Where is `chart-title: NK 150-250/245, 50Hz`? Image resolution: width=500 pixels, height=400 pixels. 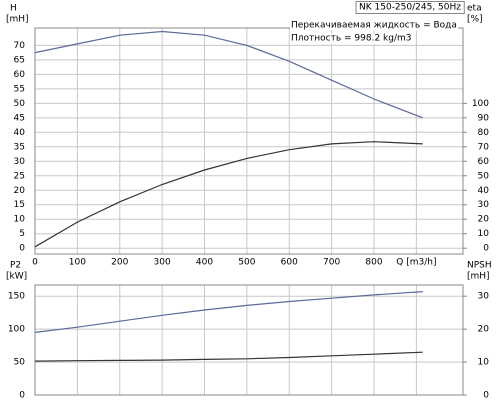 chart-title: NK 150-250/245, 50Hz is located at coordinates (410, 8).